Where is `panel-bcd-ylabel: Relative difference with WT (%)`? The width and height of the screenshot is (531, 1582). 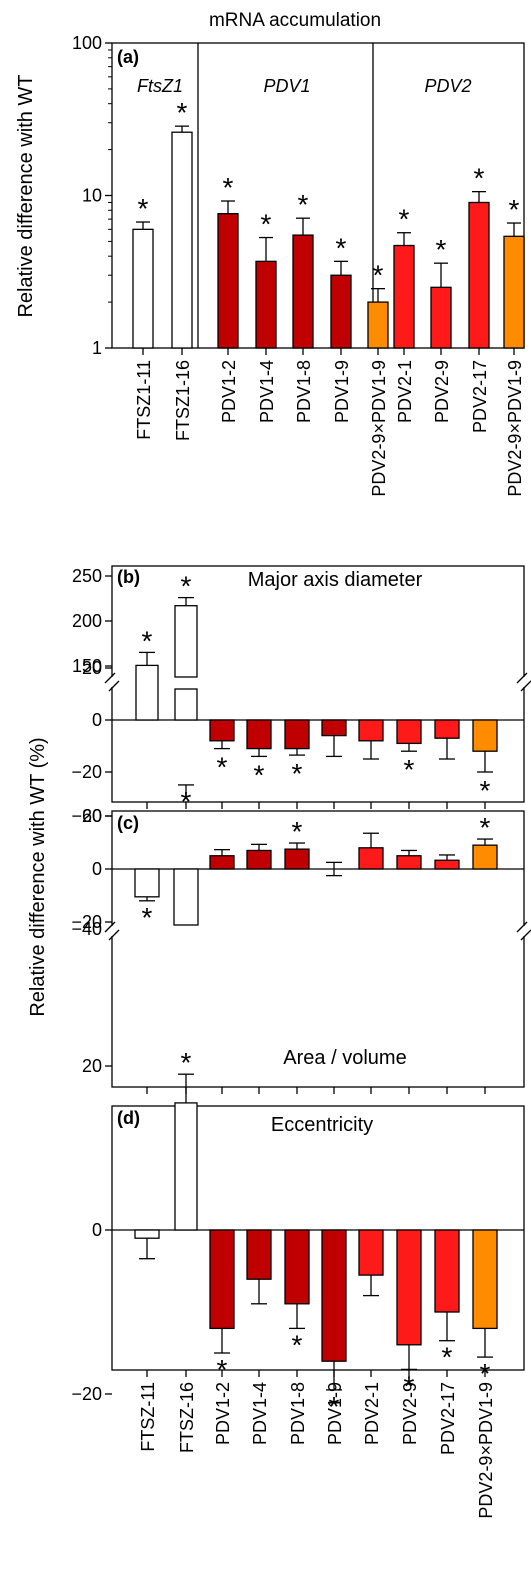 panel-bcd-ylabel: Relative difference with WT (%) is located at coordinates (38, 876).